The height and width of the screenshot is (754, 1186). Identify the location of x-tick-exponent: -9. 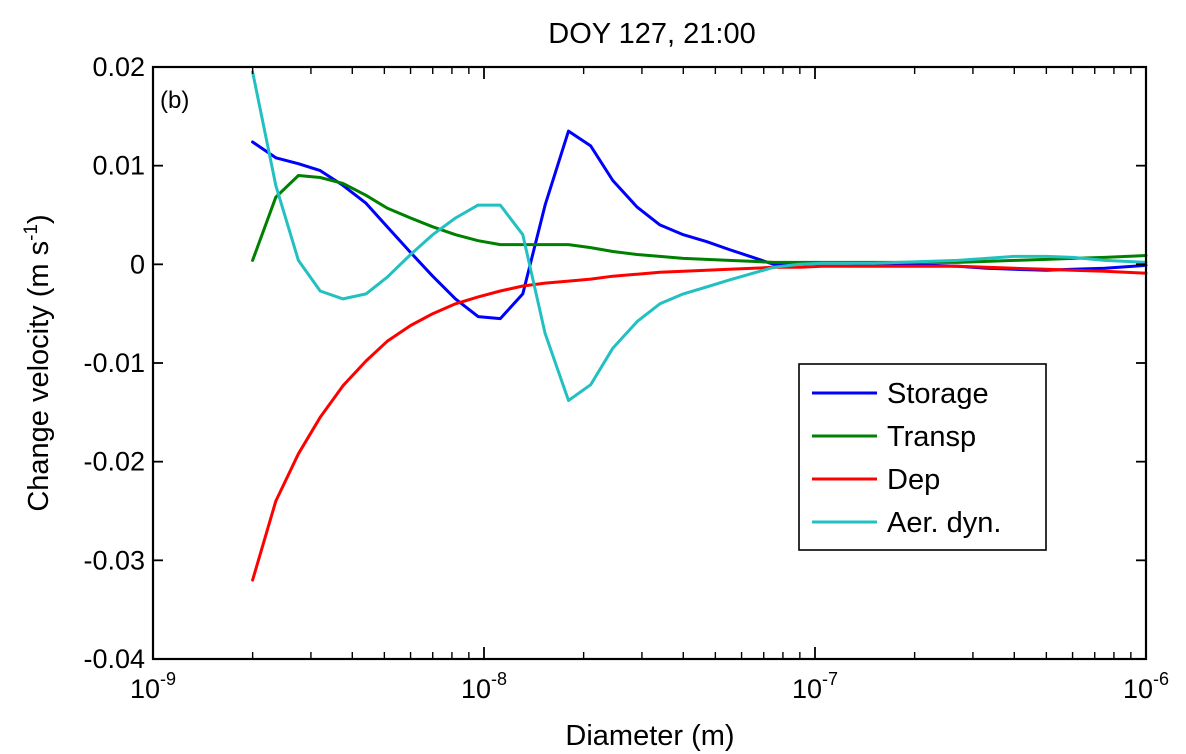
(168, 679).